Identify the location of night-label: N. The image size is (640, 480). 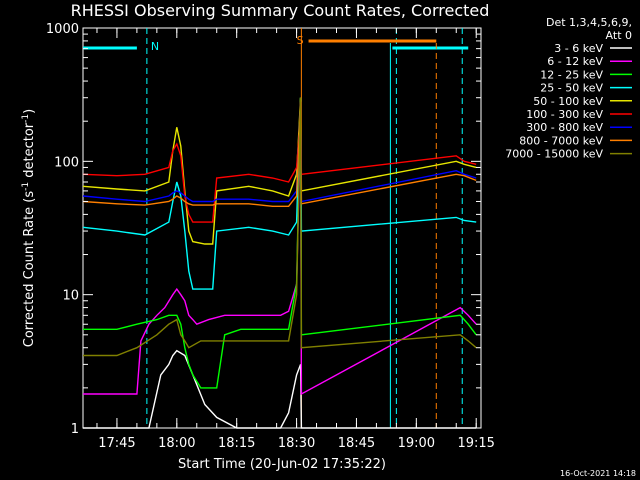
(155, 46).